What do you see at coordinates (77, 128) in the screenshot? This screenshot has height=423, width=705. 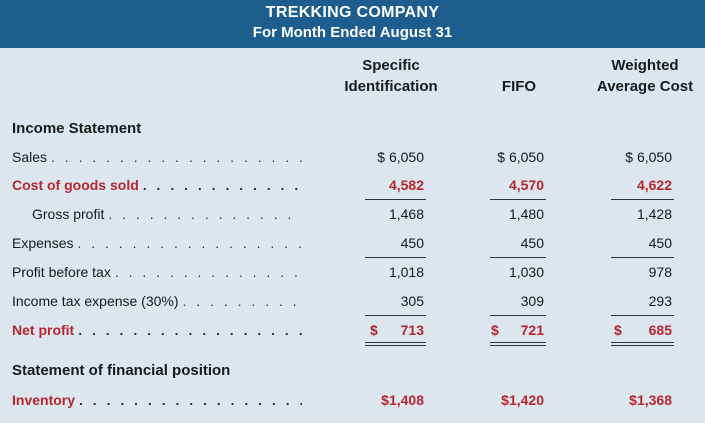 I see `section-income-statement: Income Statement` at bounding box center [77, 128].